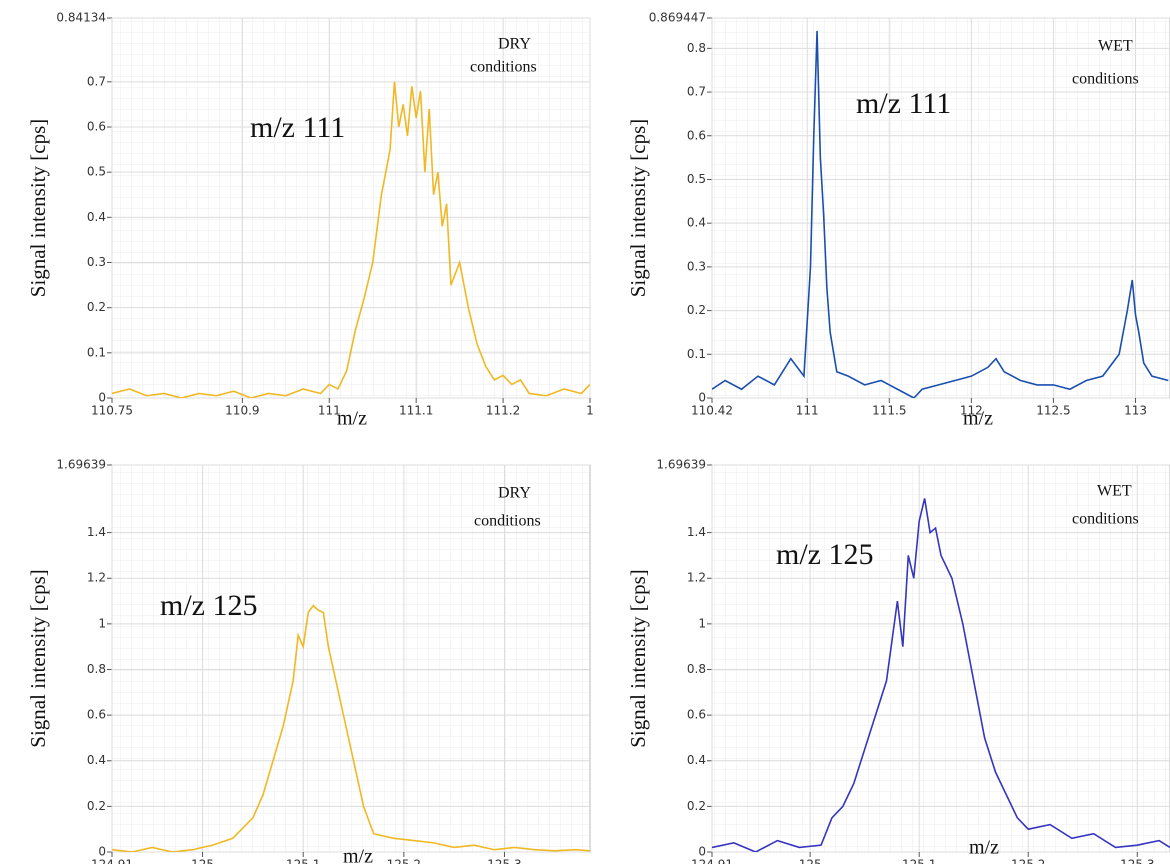 This screenshot has height=864, width=1170. Describe the element at coordinates (971, 411) in the screenshot. I see `x-tick-label: 112` at that location.